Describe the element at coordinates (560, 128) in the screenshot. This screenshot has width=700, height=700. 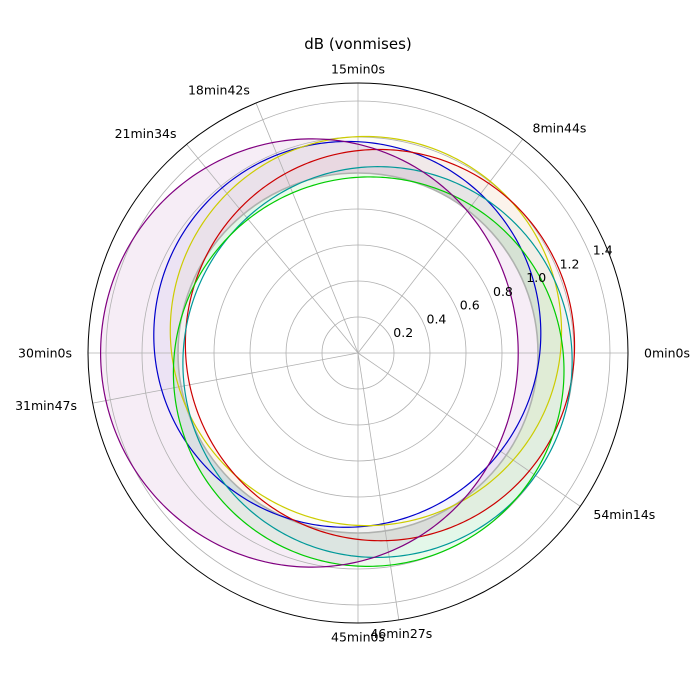
I see `theta-tick-label: 8min44s` at that location.